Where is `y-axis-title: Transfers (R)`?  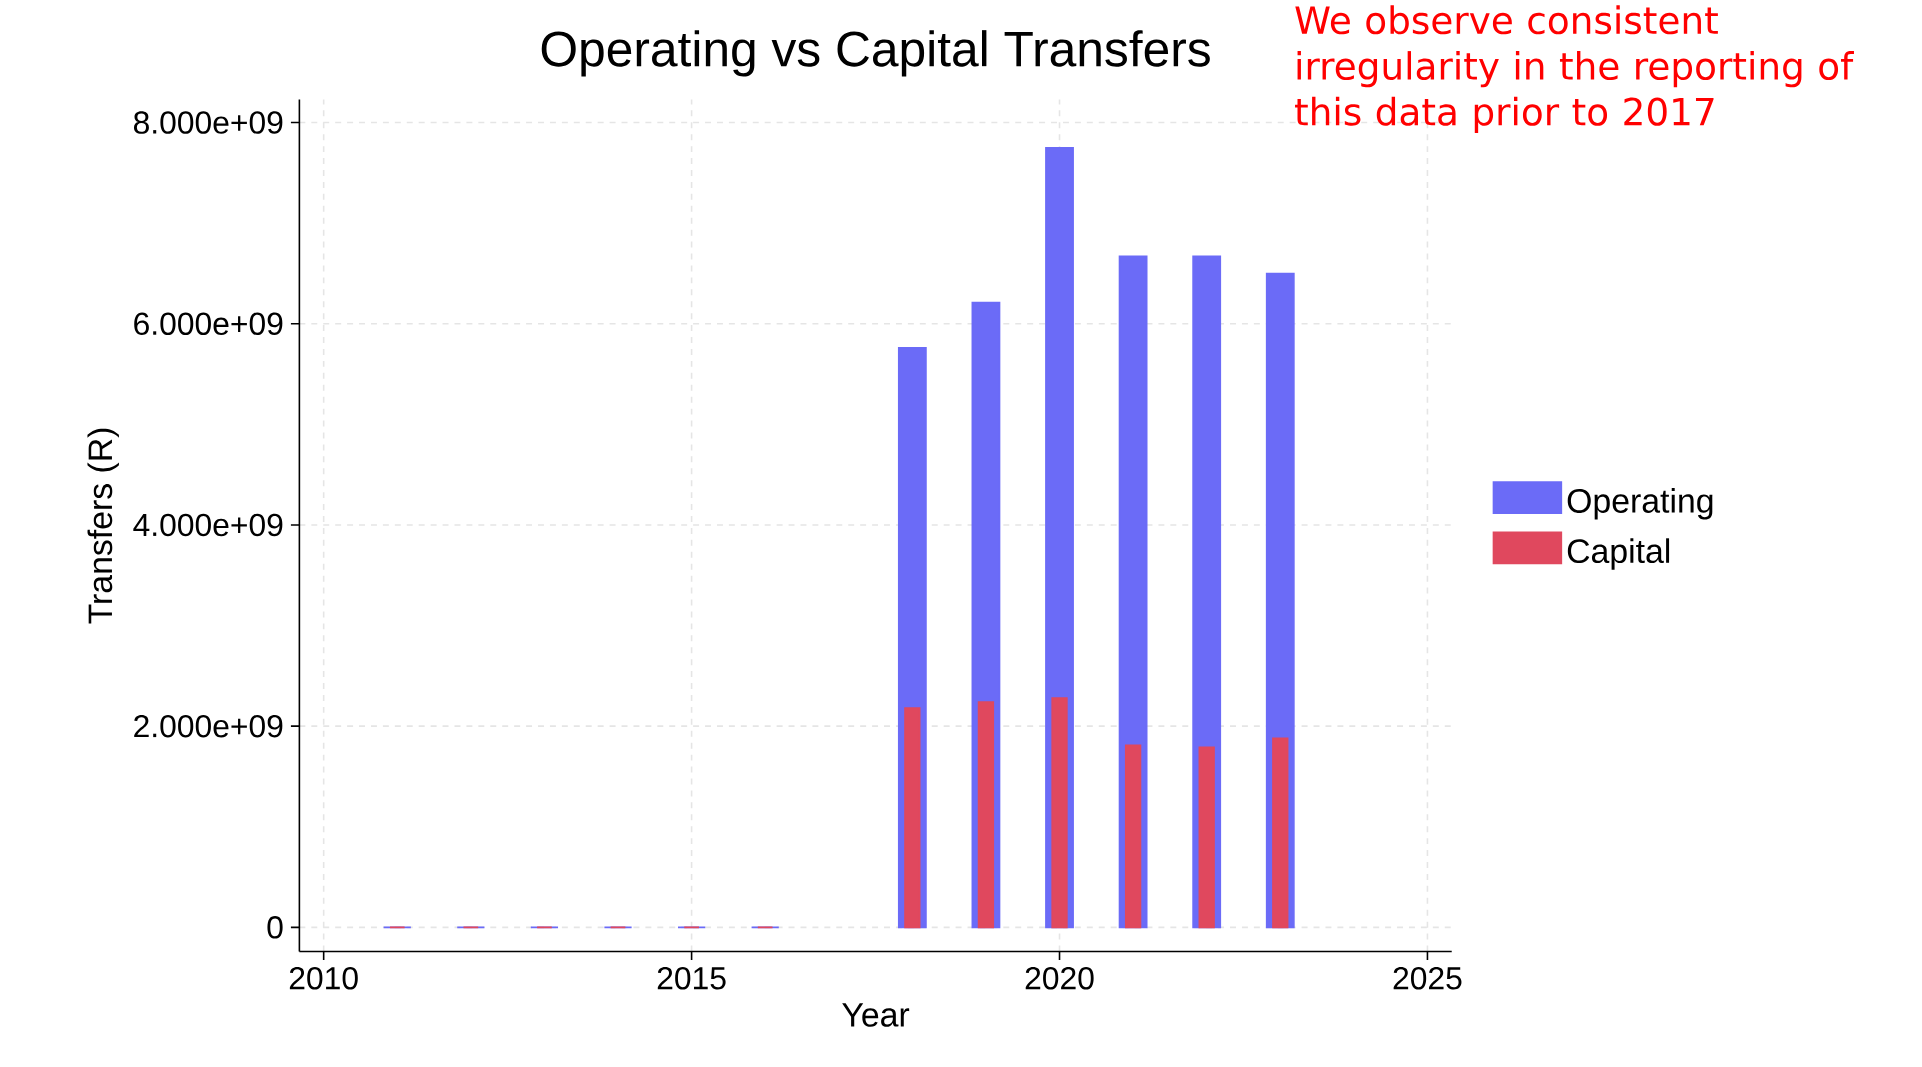 y-axis-title: Transfers (R) is located at coordinates (103, 526).